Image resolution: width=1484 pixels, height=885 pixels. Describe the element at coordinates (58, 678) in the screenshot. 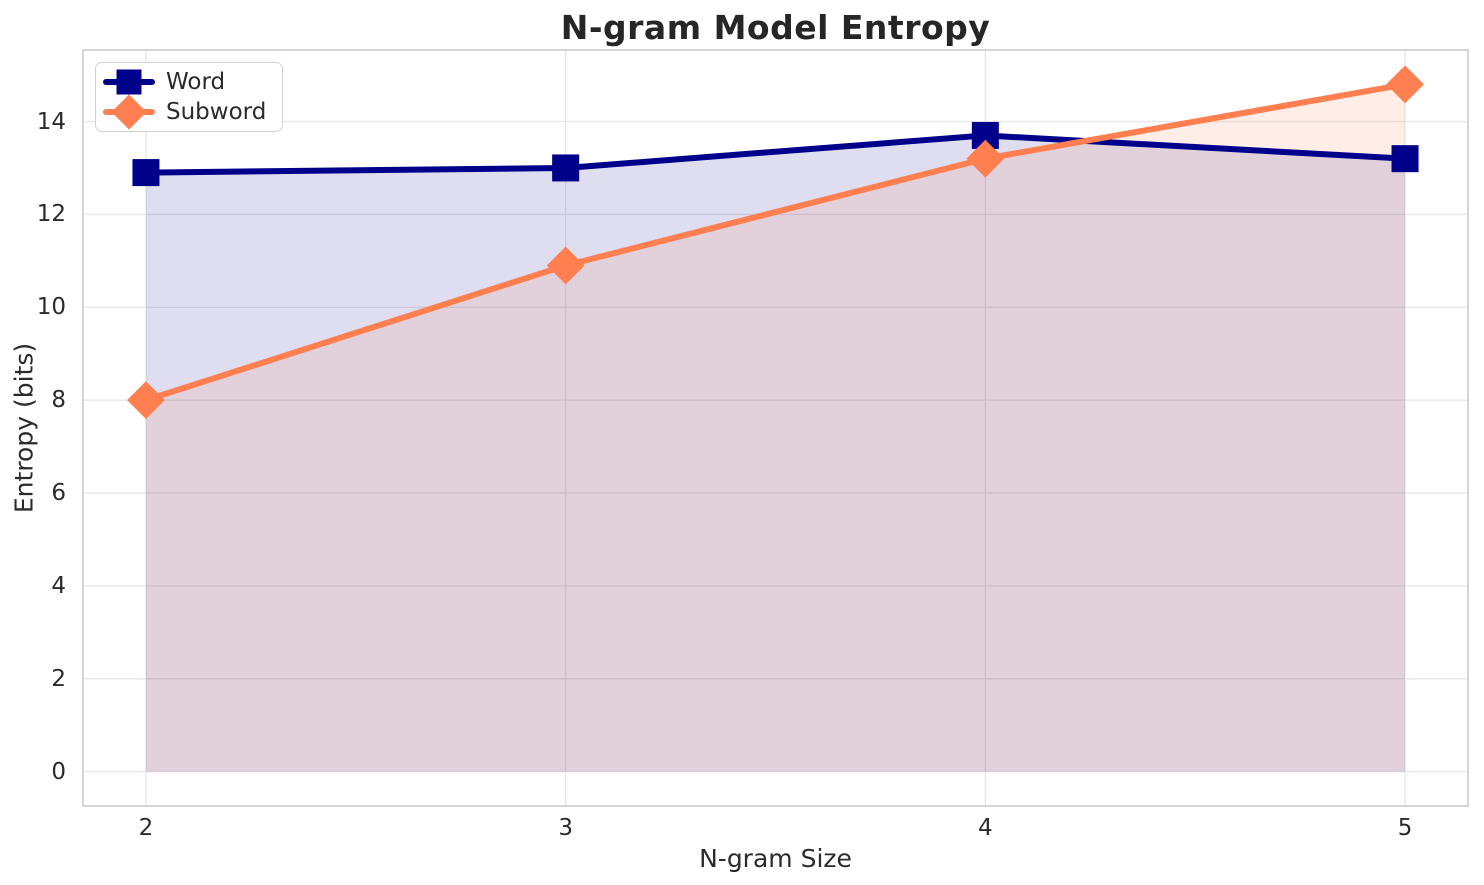

I see `y-tick-label: 2` at that location.